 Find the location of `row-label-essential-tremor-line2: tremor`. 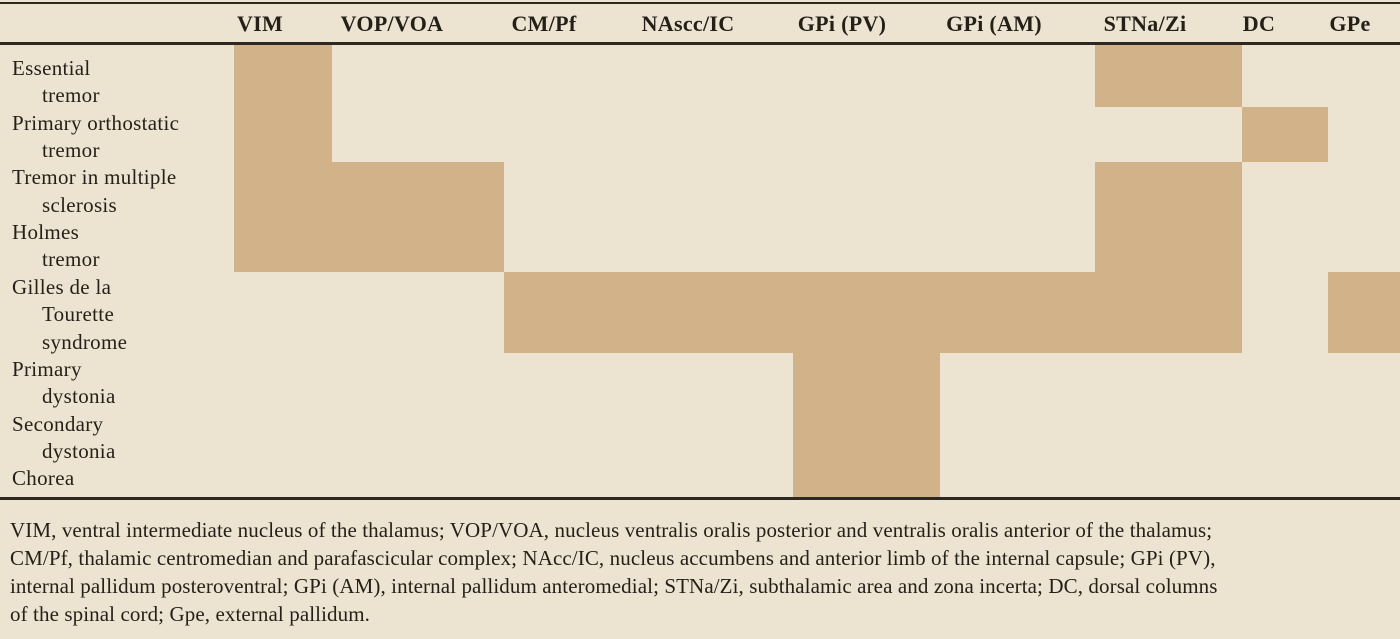

row-label-essential-tremor-line2: tremor is located at coordinates (71, 95).